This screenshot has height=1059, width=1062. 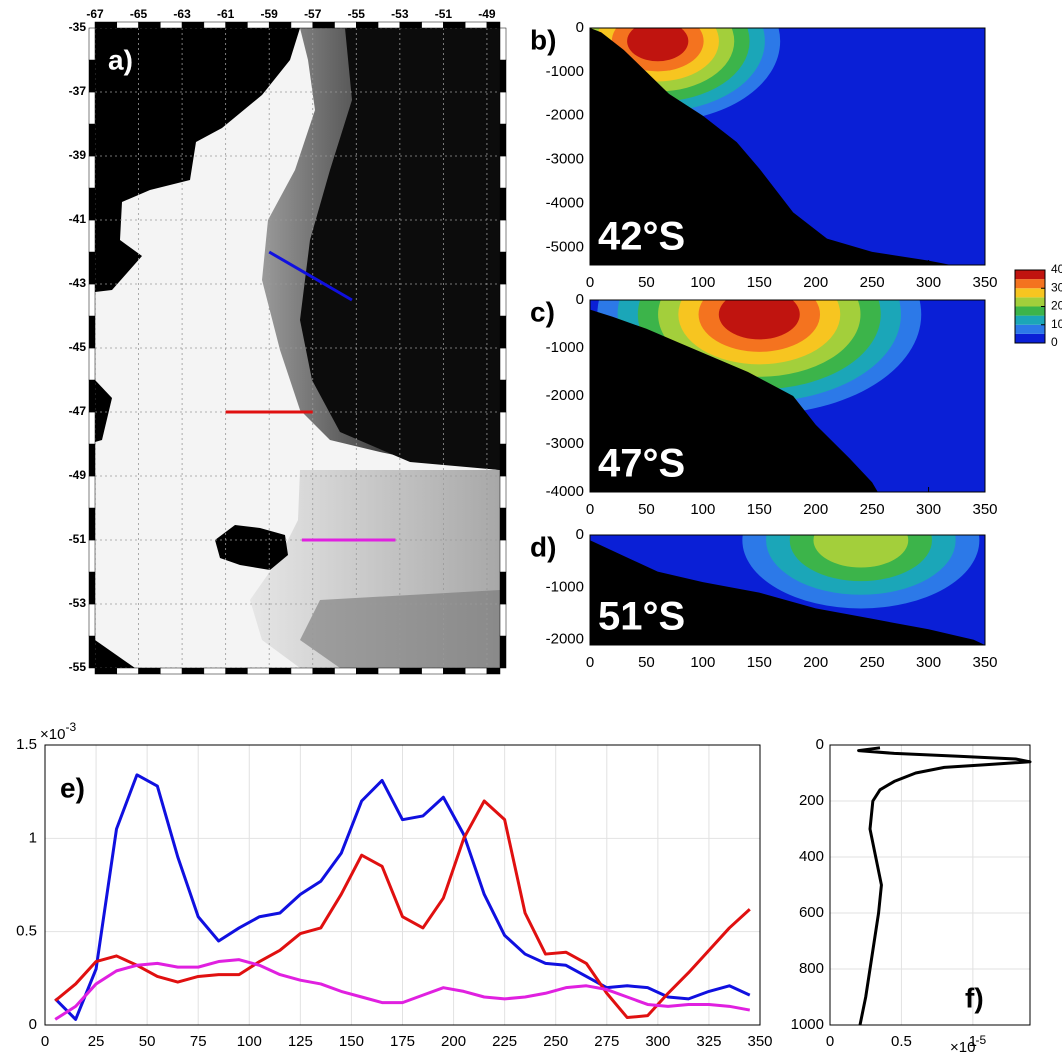 I want to click on panel-label: f), so click(x=974, y=997).